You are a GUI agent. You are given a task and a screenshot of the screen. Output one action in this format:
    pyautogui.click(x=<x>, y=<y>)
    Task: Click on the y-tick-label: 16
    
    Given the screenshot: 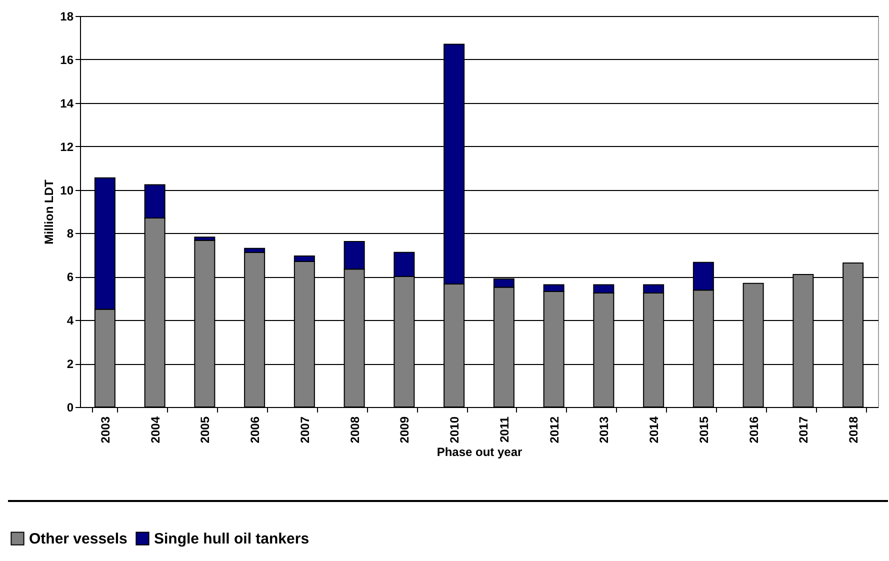 What is the action you would take?
    pyautogui.click(x=67, y=59)
    